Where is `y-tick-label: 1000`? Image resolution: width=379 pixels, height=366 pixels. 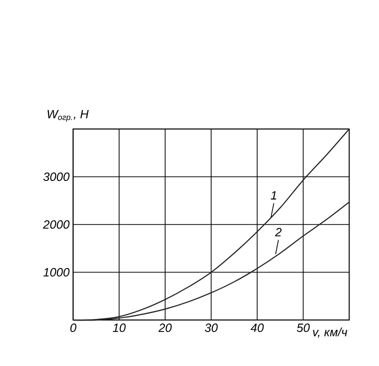 y-tick-label: 1000 is located at coordinates (56, 272).